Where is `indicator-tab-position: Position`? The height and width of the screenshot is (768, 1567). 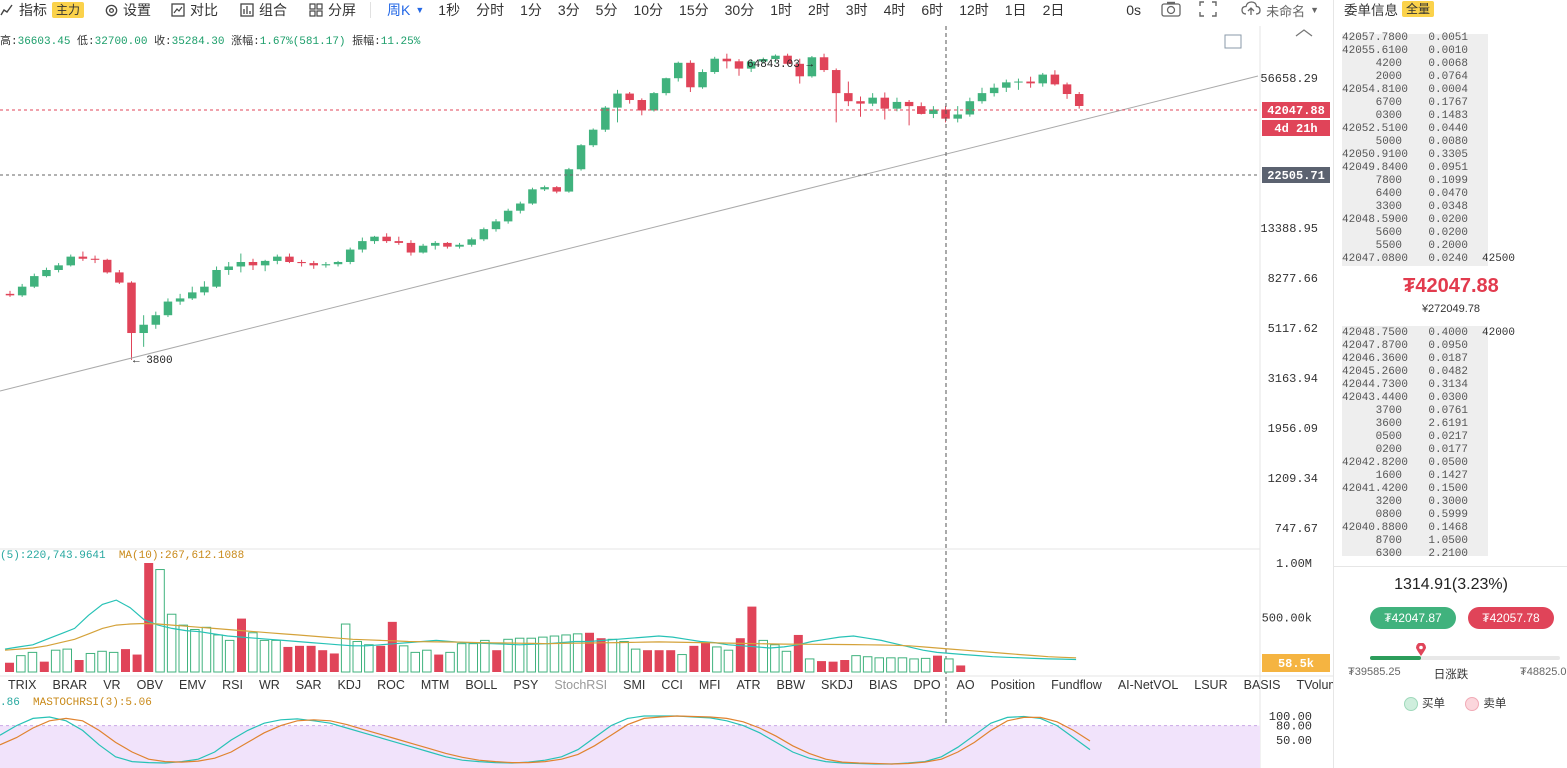
indicator-tab-position: Position is located at coordinates (1013, 685).